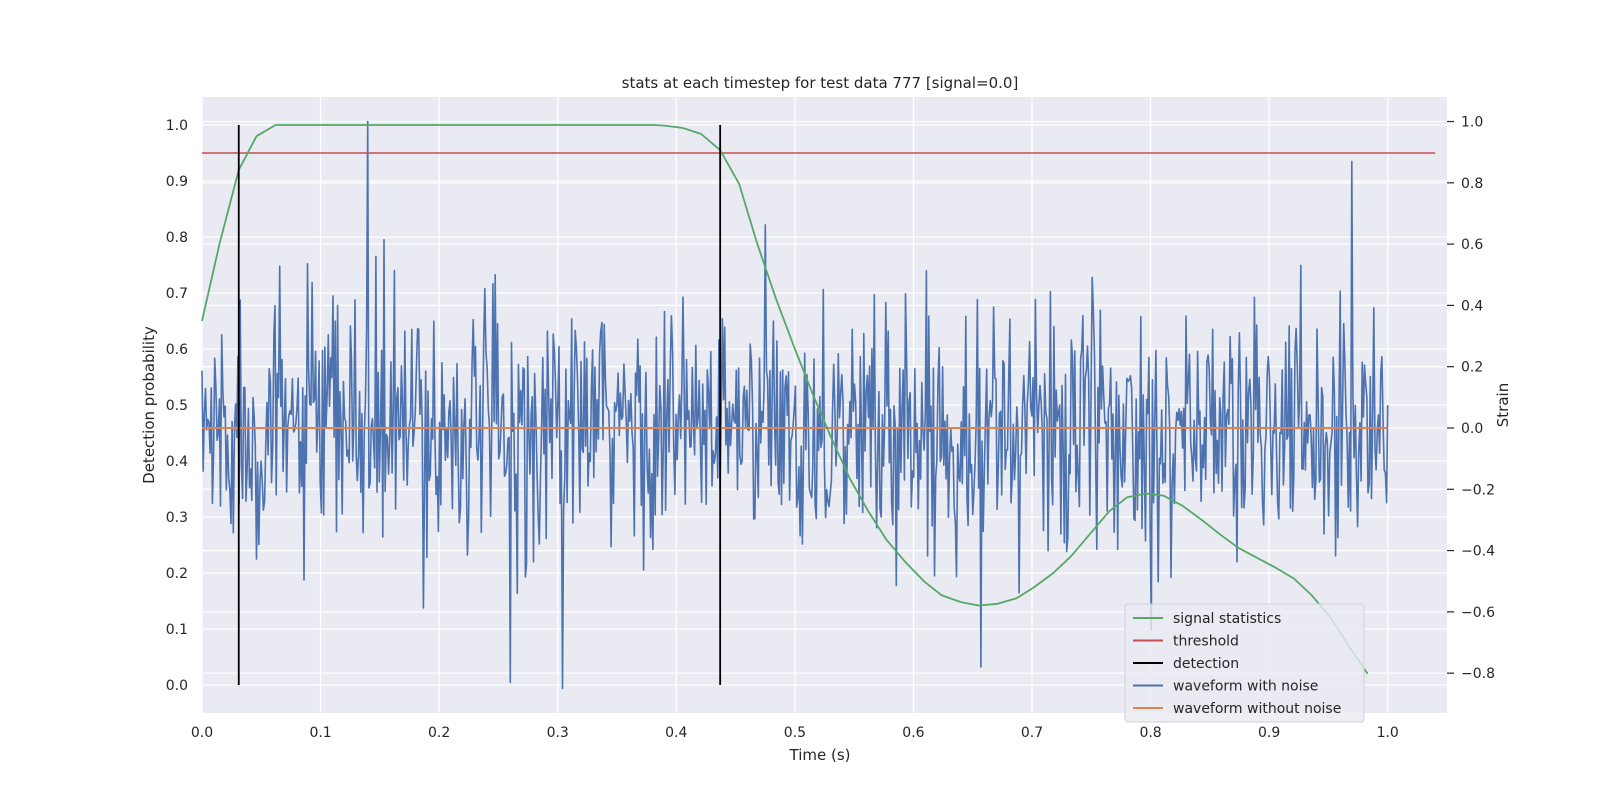 Image resolution: width=1600 pixels, height=800 pixels. Describe the element at coordinates (1478, 674) in the screenshot. I see `y-right-tick-label: −0.8` at that location.